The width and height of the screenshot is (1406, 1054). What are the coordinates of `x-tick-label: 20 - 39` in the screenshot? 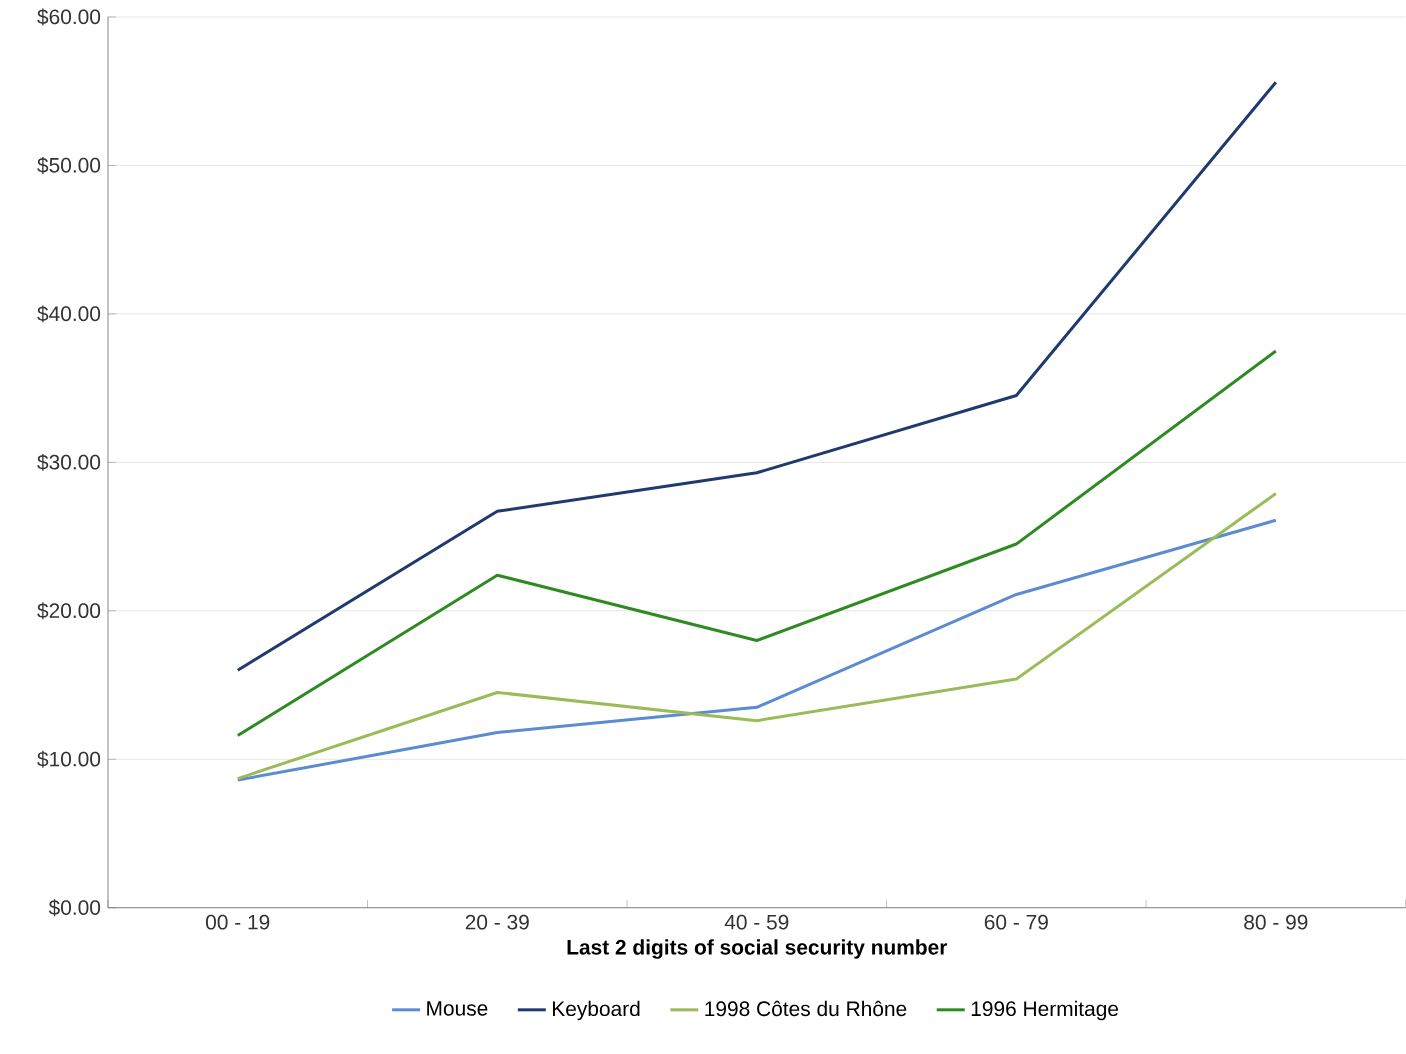 It's located at (497, 922).